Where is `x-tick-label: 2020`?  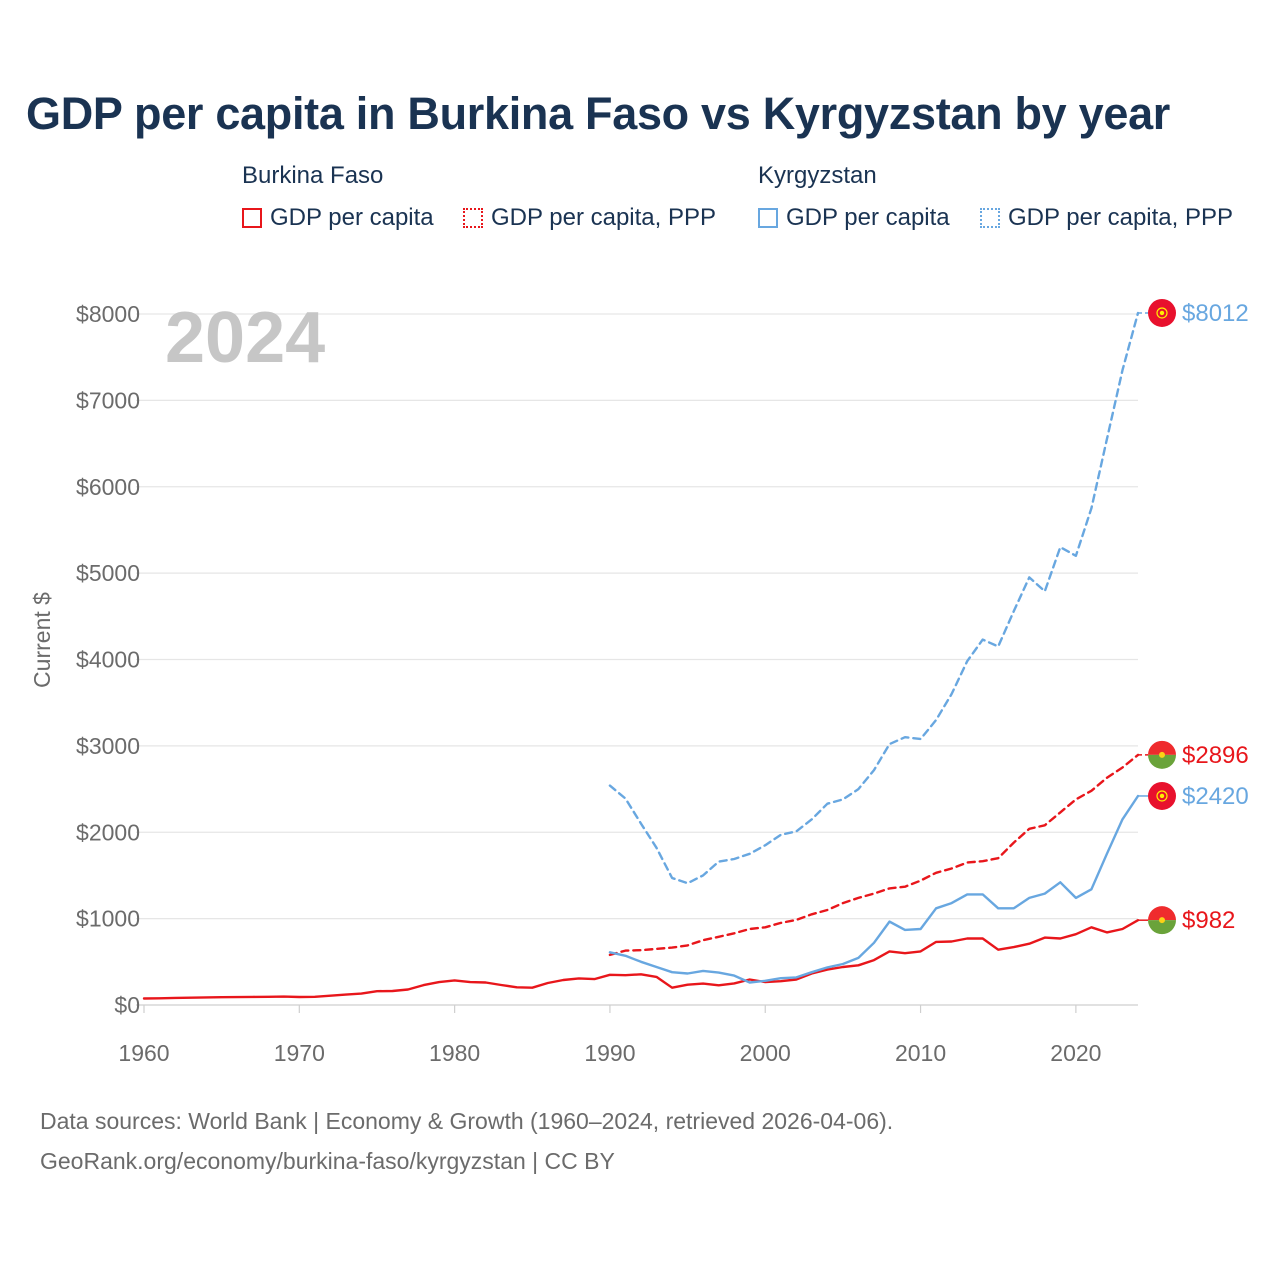 x-tick-label: 2020 is located at coordinates (1075, 1053).